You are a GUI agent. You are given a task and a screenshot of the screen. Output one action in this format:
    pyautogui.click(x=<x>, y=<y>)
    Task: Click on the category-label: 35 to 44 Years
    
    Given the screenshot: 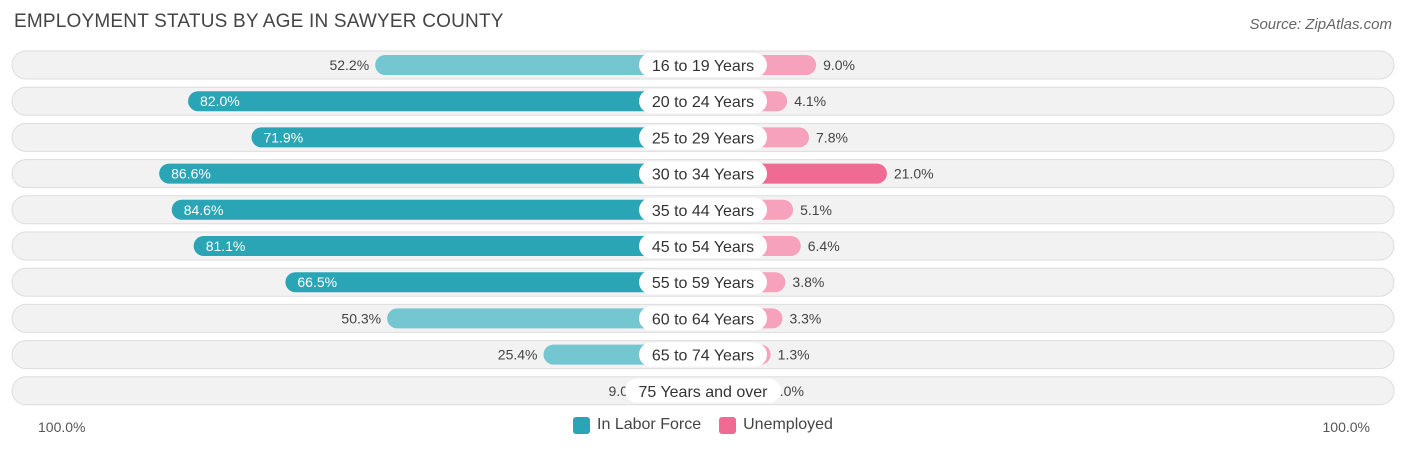 What is the action you would take?
    pyautogui.click(x=703, y=211)
    